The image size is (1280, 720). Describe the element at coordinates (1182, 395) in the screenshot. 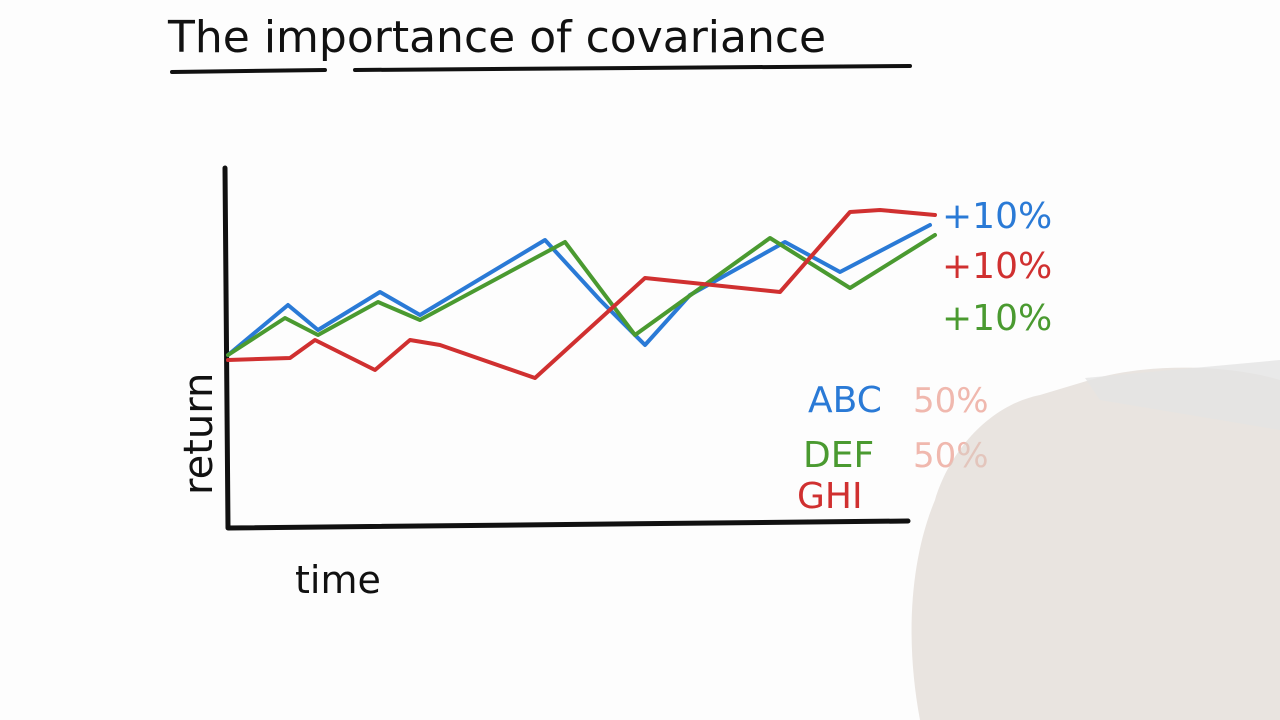

I see `pen` at that location.